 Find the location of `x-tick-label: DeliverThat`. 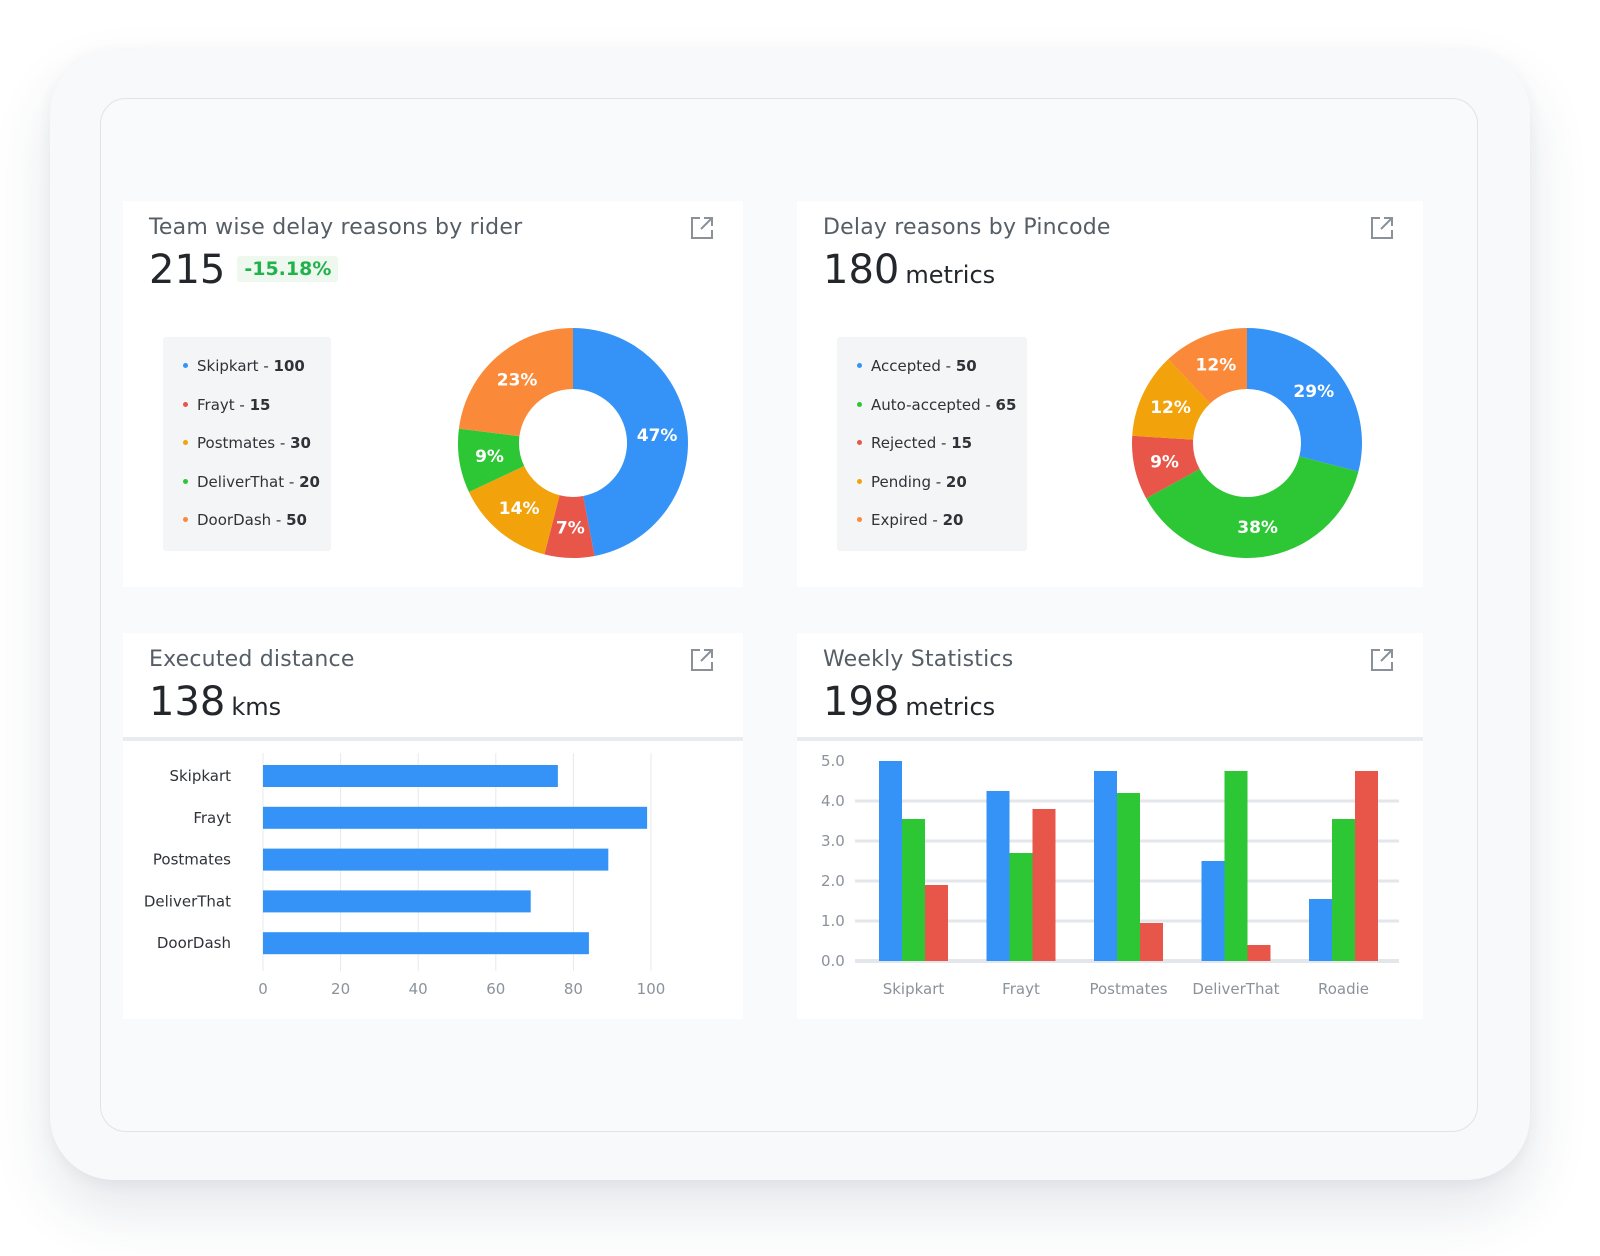

x-tick-label: DeliverThat is located at coordinates (1235, 989).